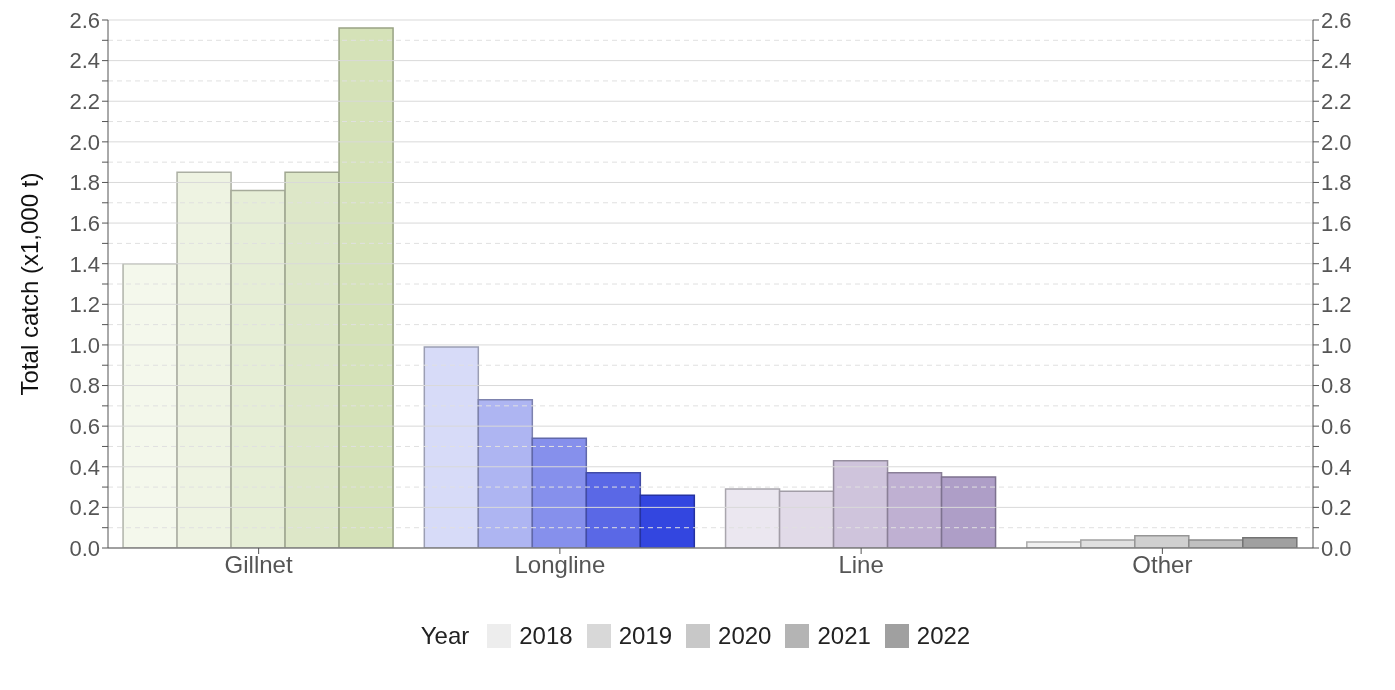 The width and height of the screenshot is (1395, 690). Describe the element at coordinates (1336, 102) in the screenshot. I see `y2-tick-label: 2.2` at that location.